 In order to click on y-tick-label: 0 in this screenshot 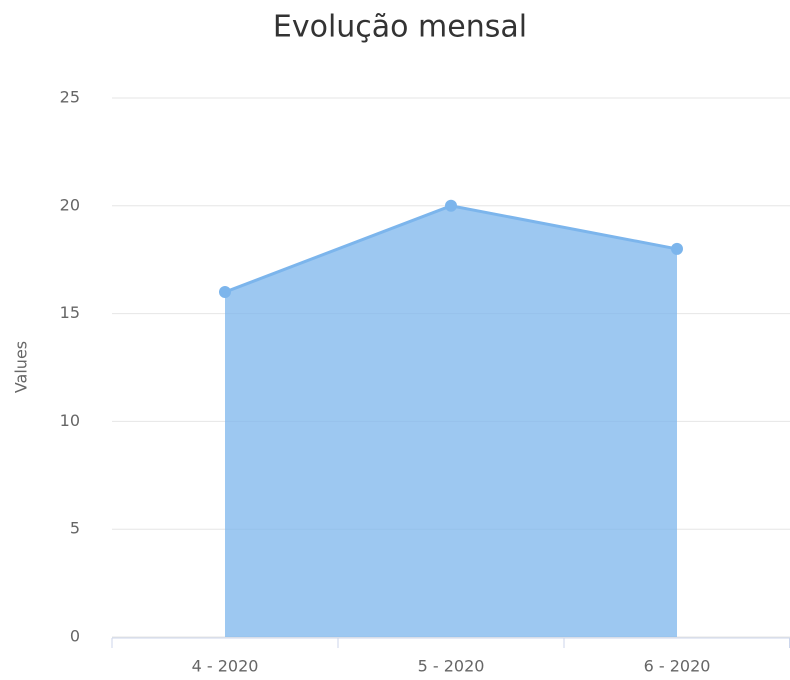, I will do `click(75, 636)`.